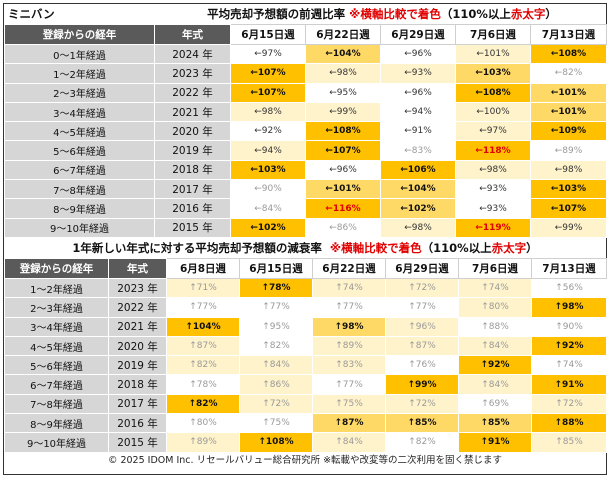  I want to click on table-row: 2～3年経過 2022 年 ↑77% ↑77% ↑77% ↑77% ↑80% ↑98%, so click(305, 307).